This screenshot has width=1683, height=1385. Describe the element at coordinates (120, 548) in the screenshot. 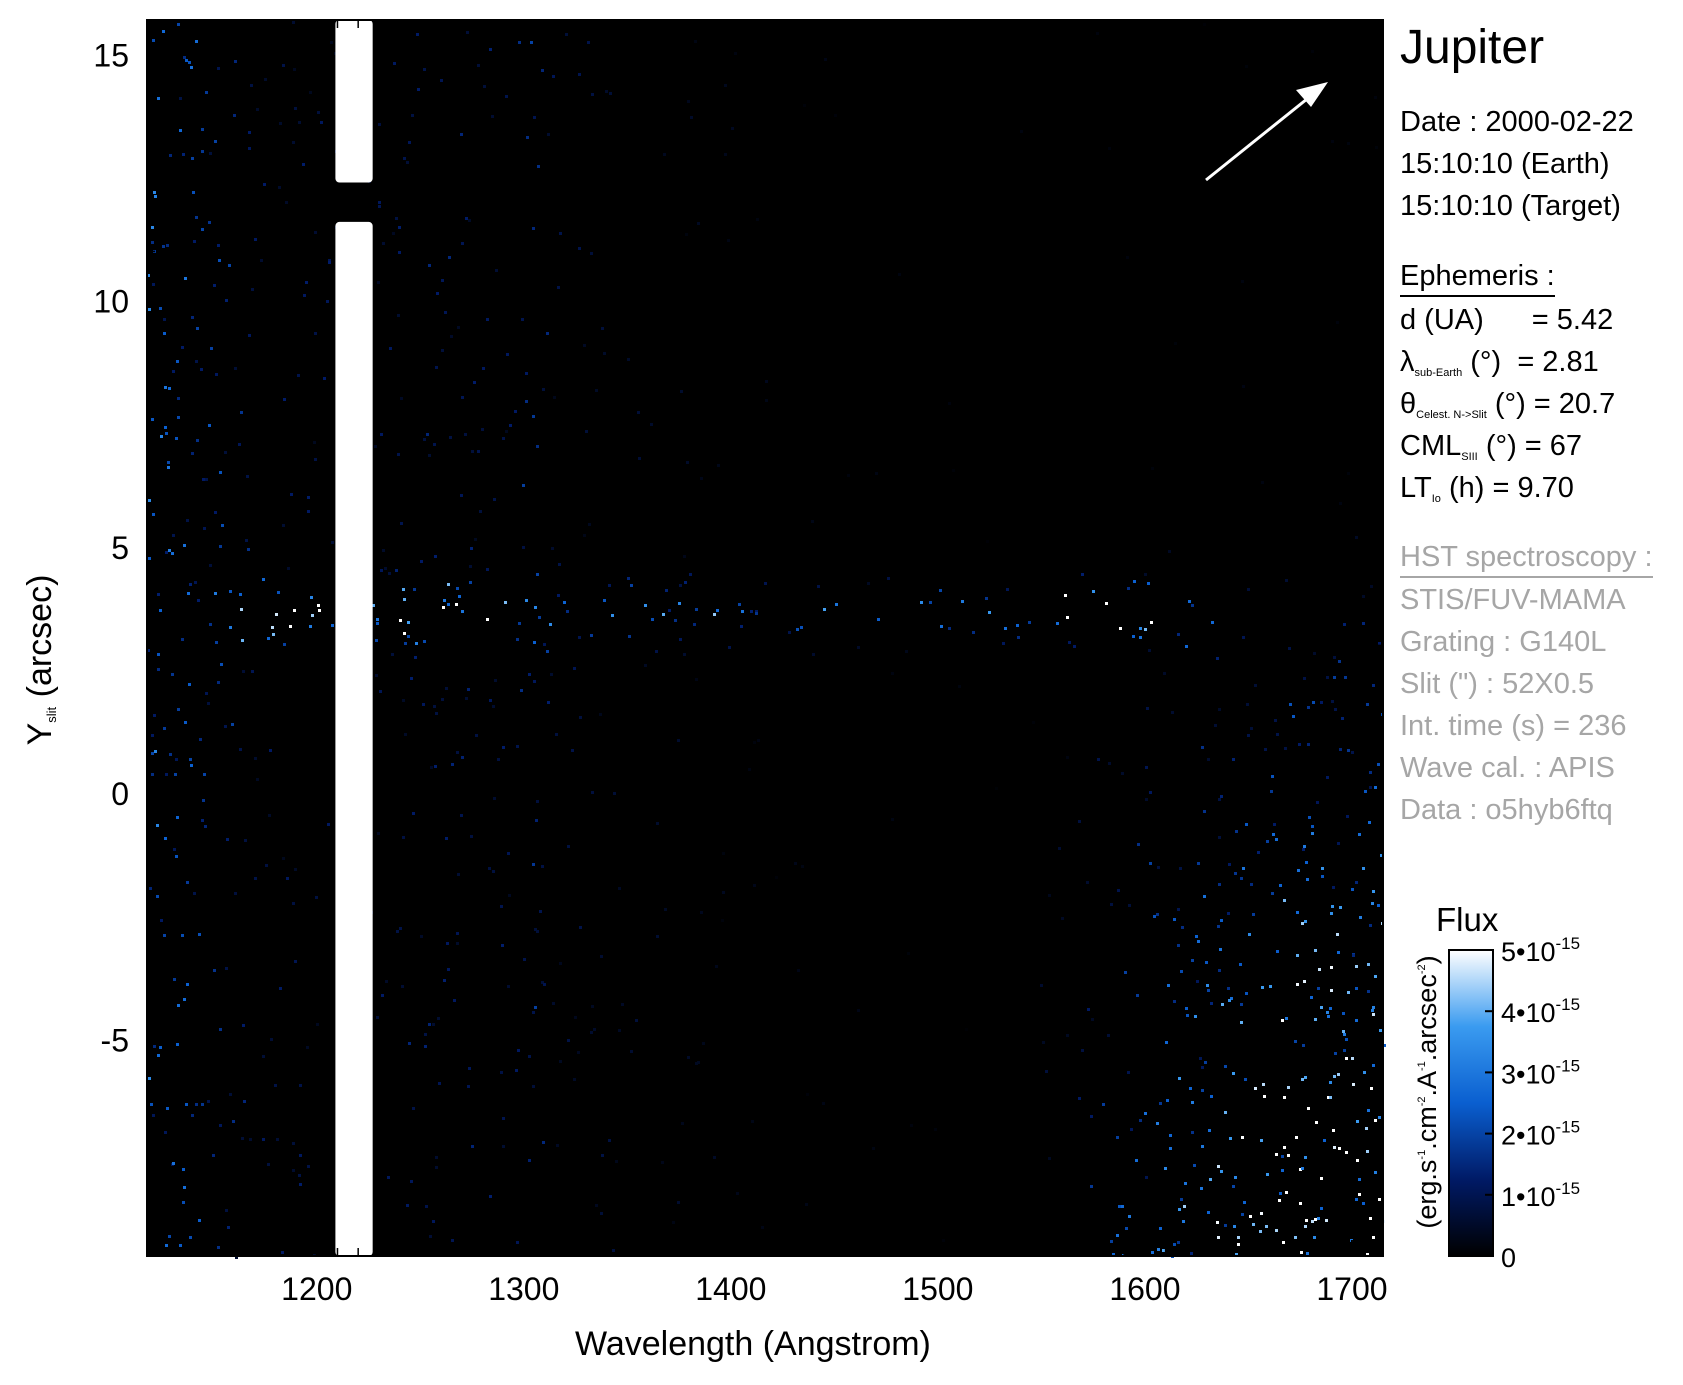

I see `y-tick-label: 5` at that location.